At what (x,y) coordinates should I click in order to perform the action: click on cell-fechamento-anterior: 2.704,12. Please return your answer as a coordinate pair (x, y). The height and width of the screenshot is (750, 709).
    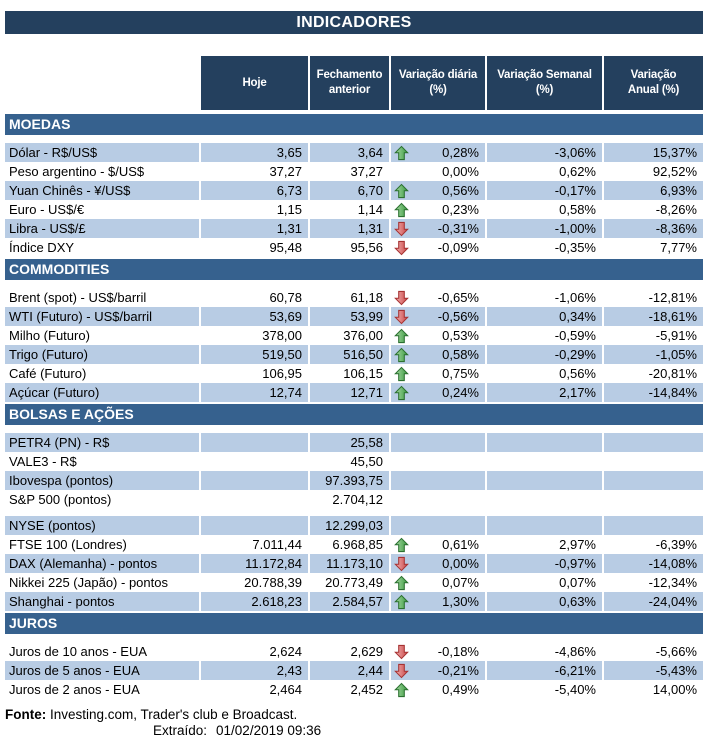
    Looking at the image, I should click on (349, 499).